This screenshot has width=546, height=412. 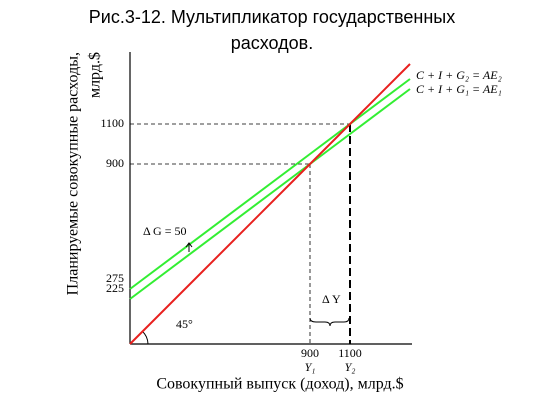 I want to click on arrow, so click(x=189, y=247).